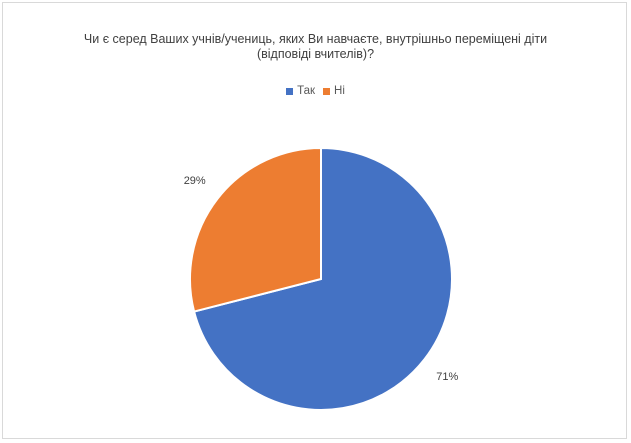 This screenshot has height=443, width=631. What do you see at coordinates (195, 181) in the screenshot?
I see `data-label-ni: 29%` at bounding box center [195, 181].